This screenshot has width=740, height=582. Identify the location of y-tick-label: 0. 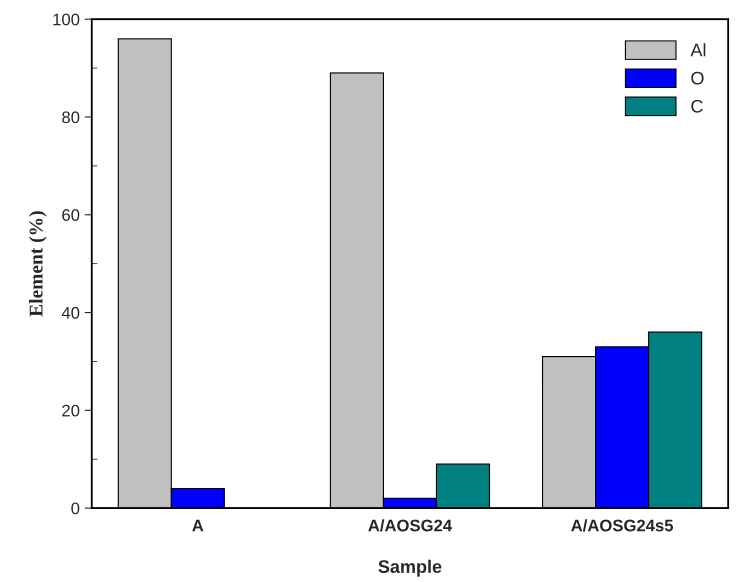
(75, 508).